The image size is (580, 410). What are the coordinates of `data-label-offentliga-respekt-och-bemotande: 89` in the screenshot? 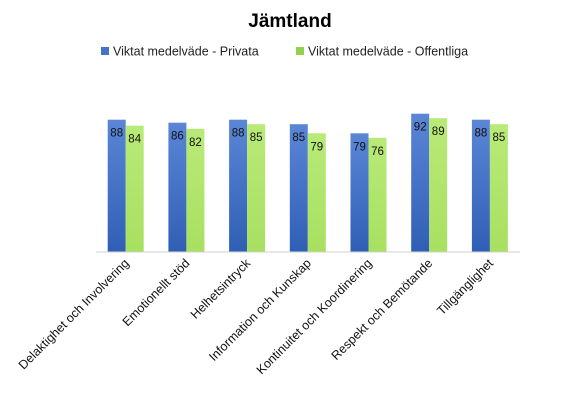 It's located at (438, 132).